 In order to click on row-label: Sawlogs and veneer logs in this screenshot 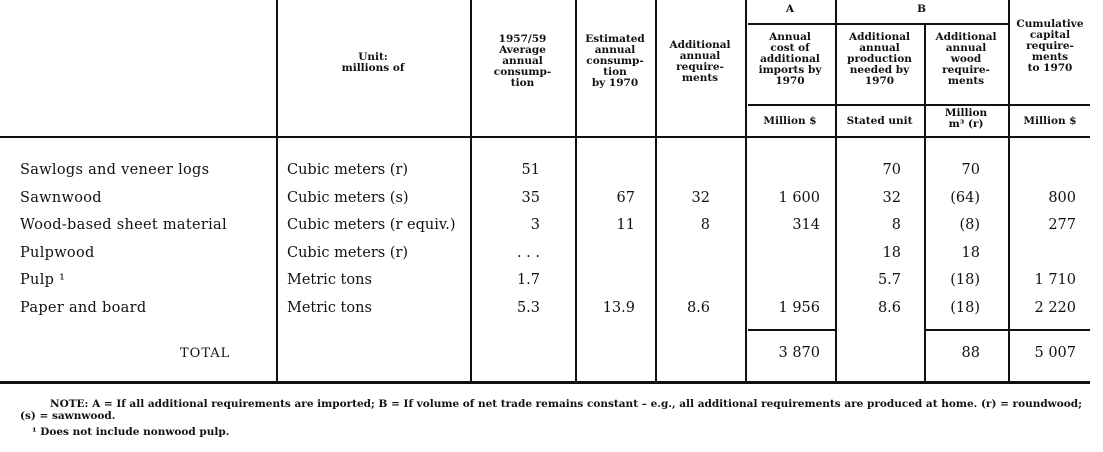, I will do `click(115, 170)`.